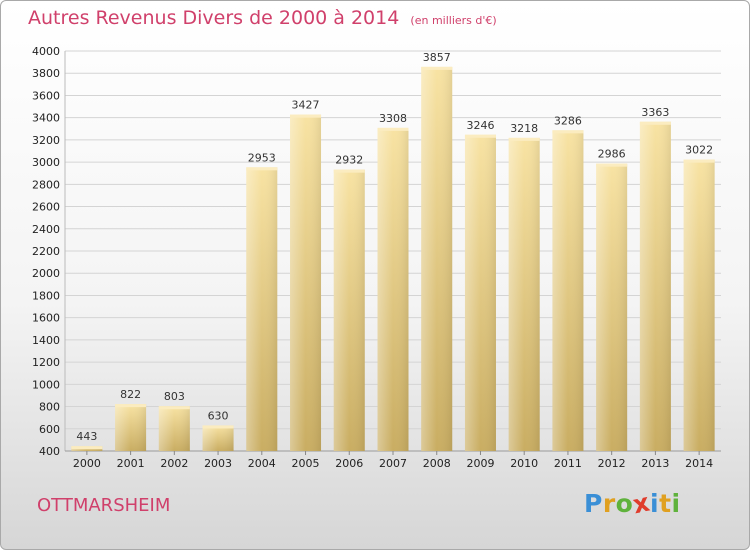 This screenshot has width=750, height=550. Describe the element at coordinates (174, 463) in the screenshot. I see `x-tick-label: 2002` at that location.